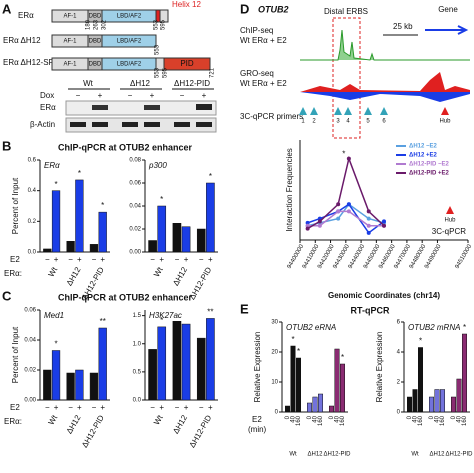 The image size is (474, 473). I want to click on x-tick-label: Wt, so click(53, 272).